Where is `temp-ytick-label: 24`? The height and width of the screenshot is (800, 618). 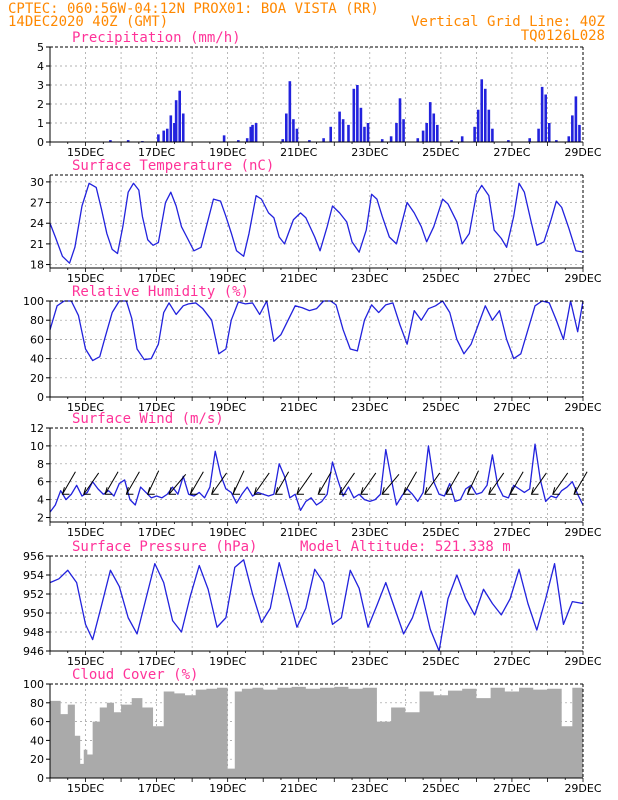
temp-ytick-label: 24 is located at coordinates (37, 223).